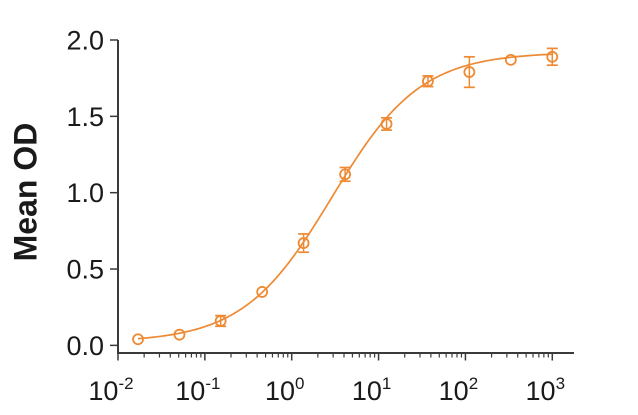  What do you see at coordinates (85, 117) in the screenshot?
I see `y-tick-label: 1.5` at bounding box center [85, 117].